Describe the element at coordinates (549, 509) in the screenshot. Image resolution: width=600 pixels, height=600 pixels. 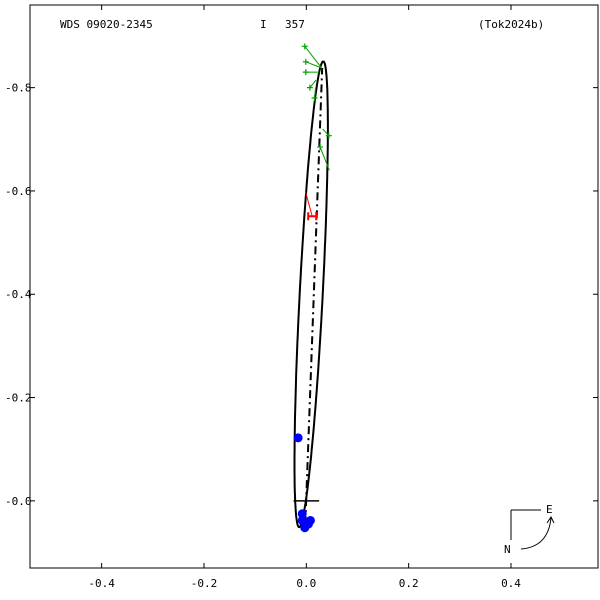
I see `compass-east-label: E` at that location.